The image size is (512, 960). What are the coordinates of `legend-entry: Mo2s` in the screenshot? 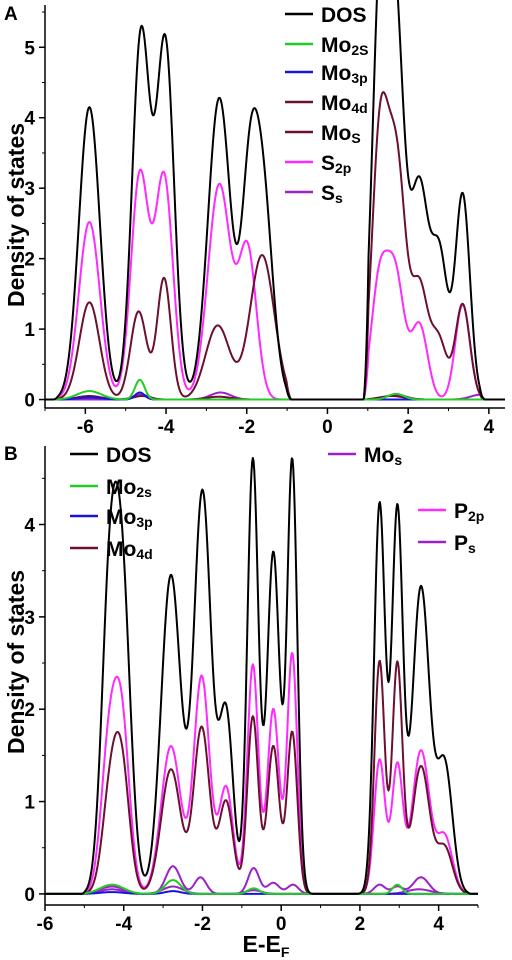 It's located at (129, 488).